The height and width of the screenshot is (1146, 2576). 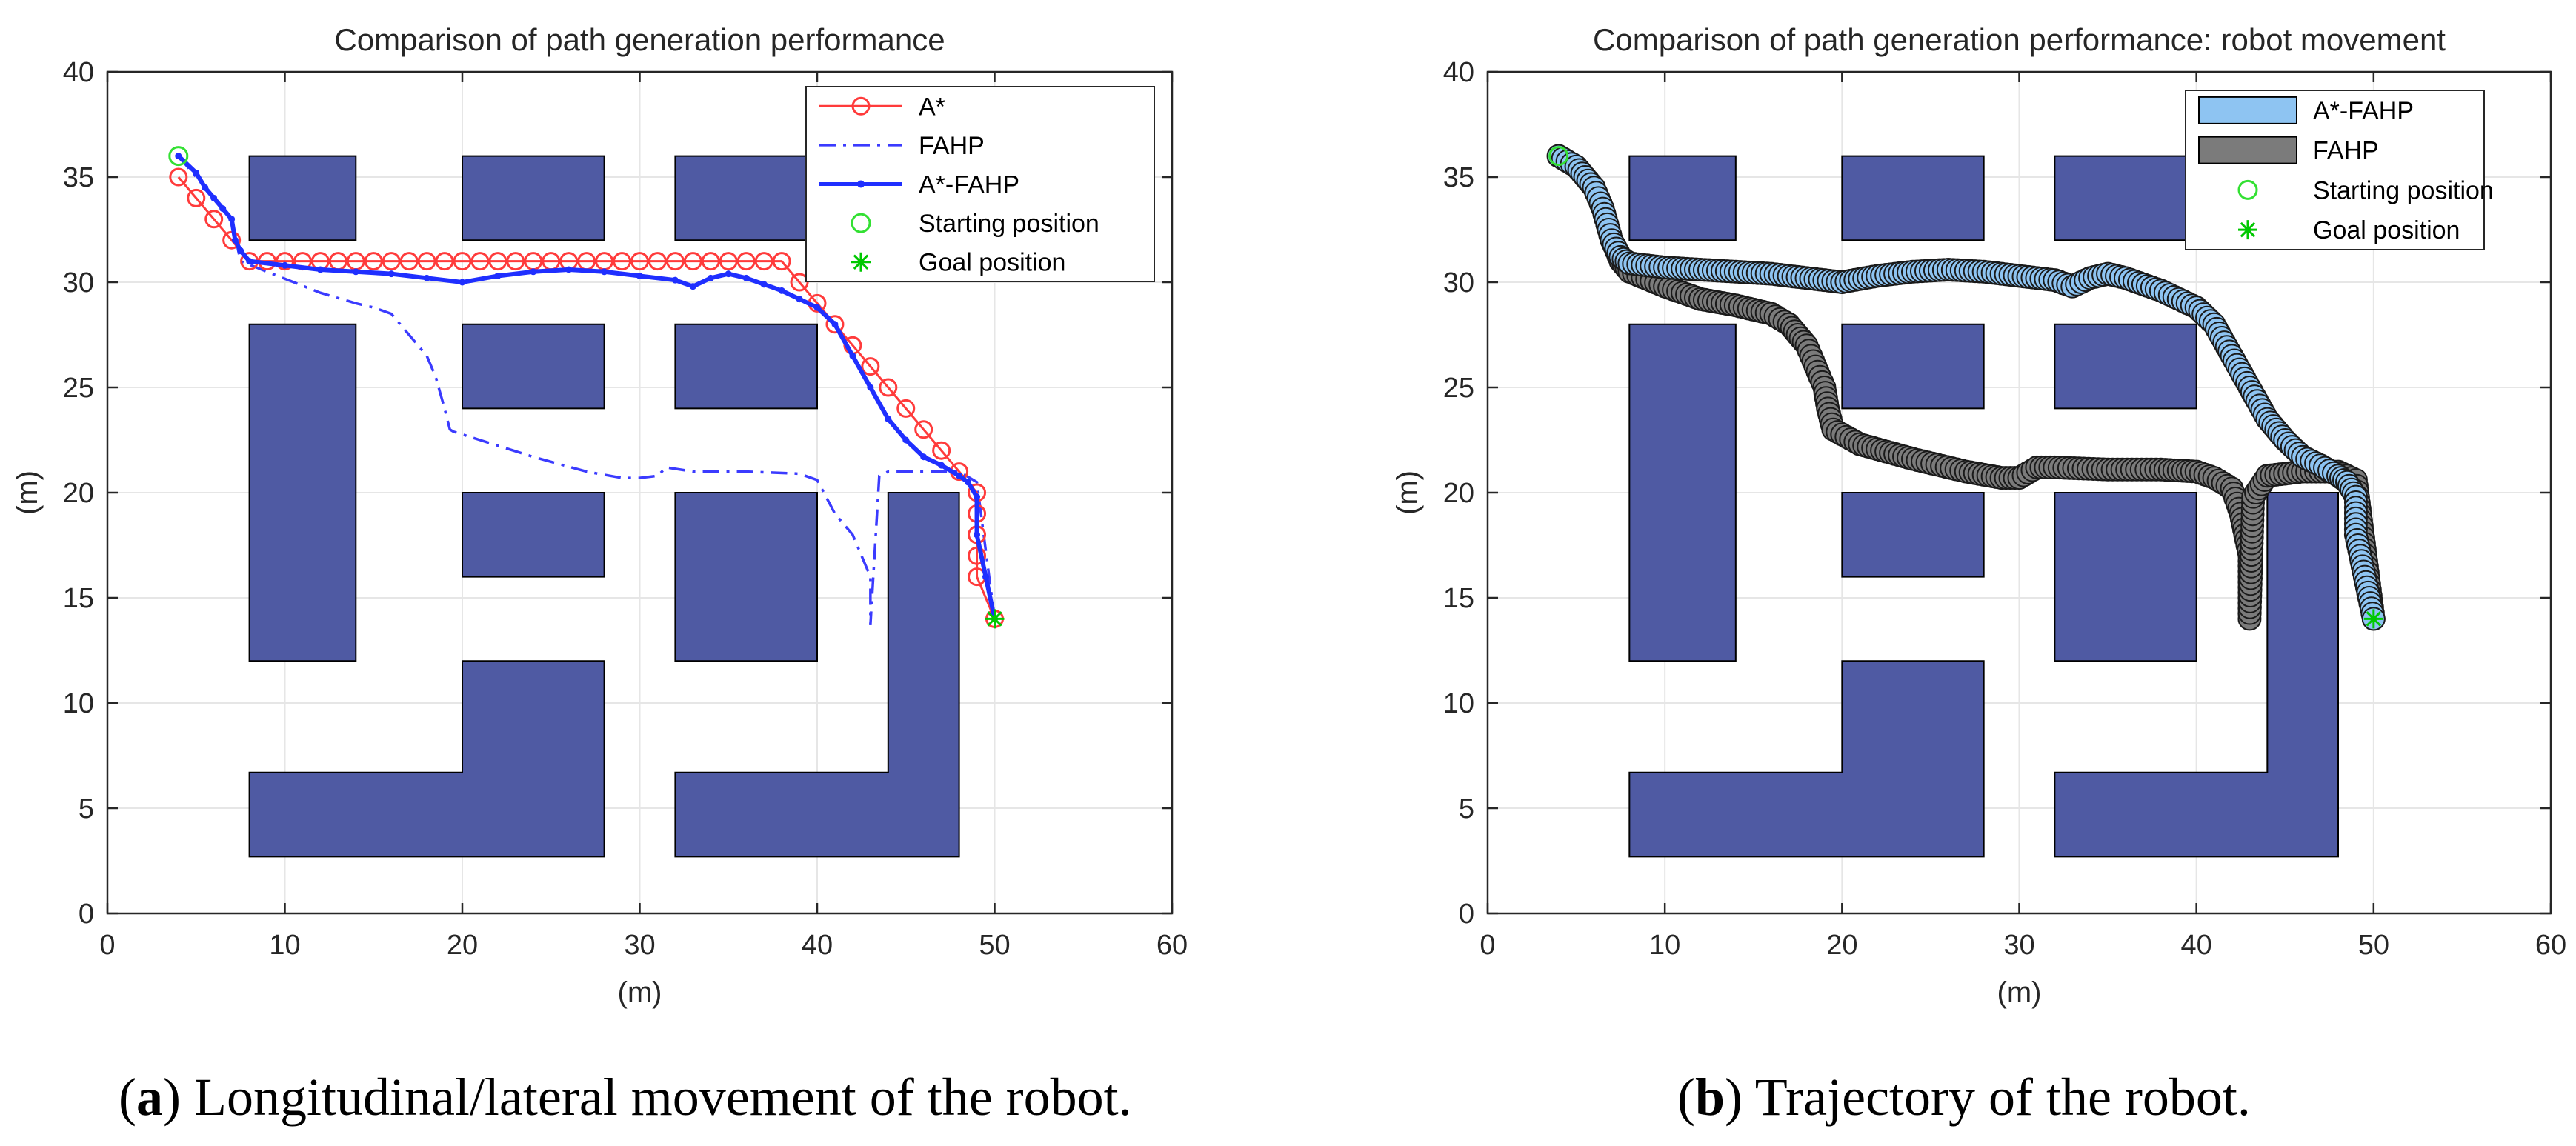 What do you see at coordinates (149, 1097) in the screenshot?
I see `caption-a-letter: a` at bounding box center [149, 1097].